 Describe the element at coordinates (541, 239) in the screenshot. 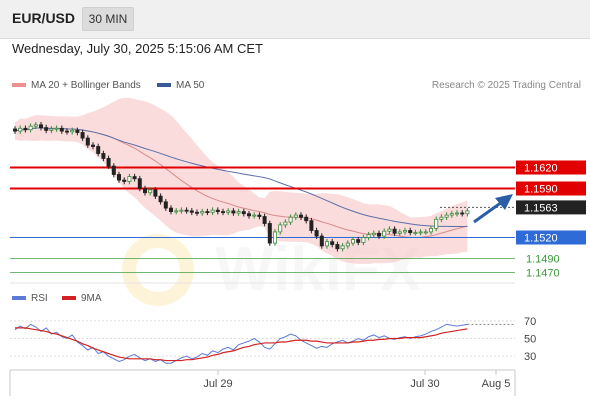

I see `level-1-1520-label: 1.1520` at that location.